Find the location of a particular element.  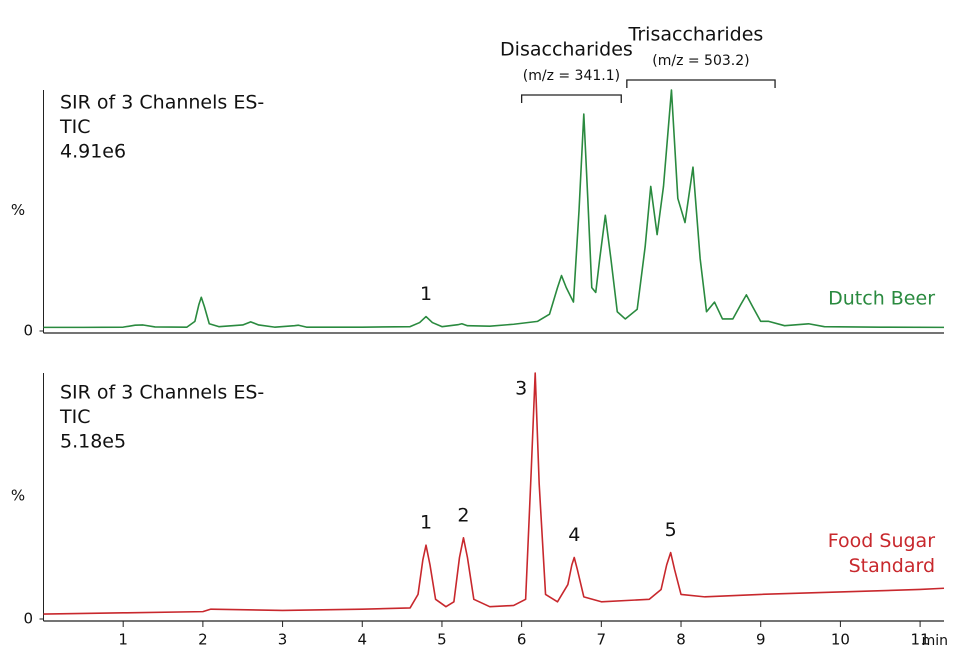

peak-label: 2 is located at coordinates (463, 515).